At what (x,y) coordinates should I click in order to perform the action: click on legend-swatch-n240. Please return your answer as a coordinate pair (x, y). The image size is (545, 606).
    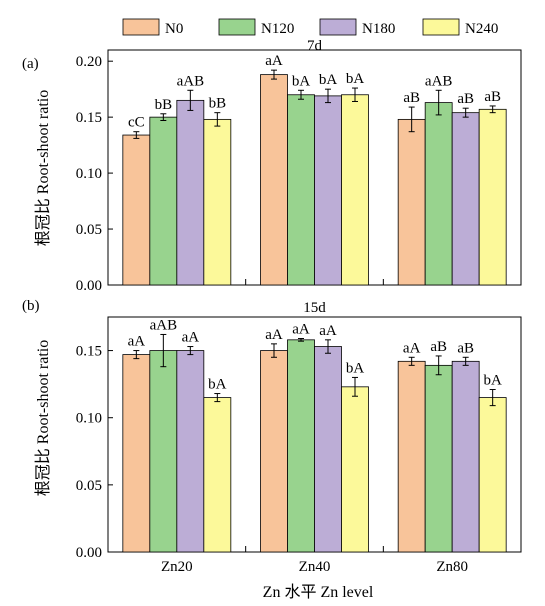
    Looking at the image, I should click on (441, 27).